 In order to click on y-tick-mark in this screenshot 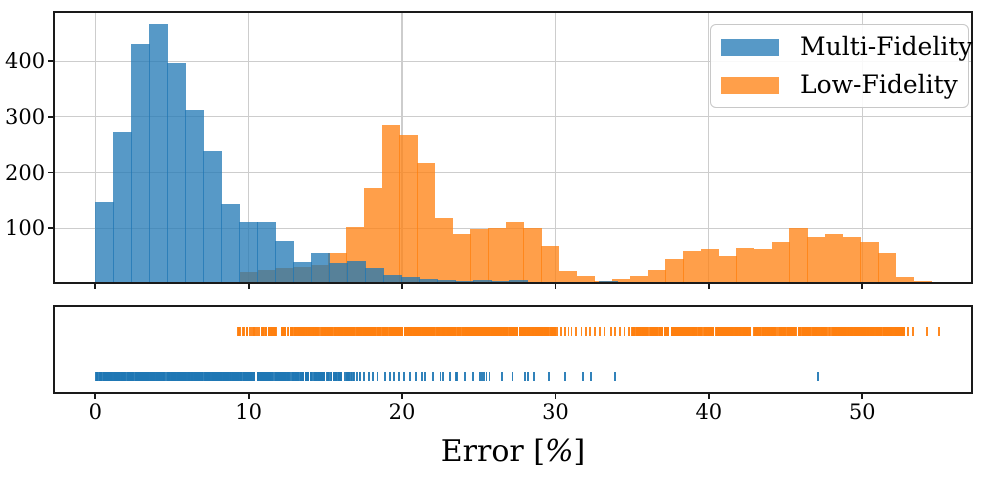, I will do `click(50, 116)`.